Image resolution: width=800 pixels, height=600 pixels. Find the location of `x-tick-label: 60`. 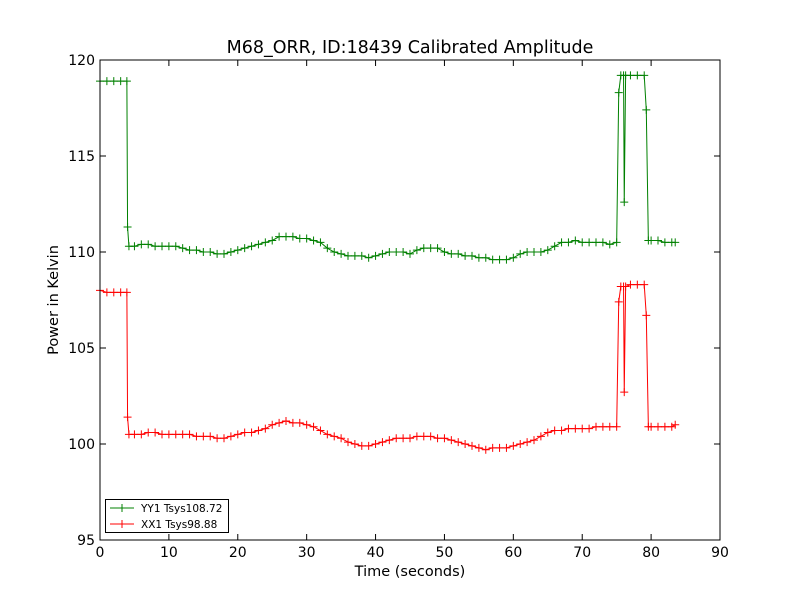

x-tick-label: 60 is located at coordinates (513, 553).